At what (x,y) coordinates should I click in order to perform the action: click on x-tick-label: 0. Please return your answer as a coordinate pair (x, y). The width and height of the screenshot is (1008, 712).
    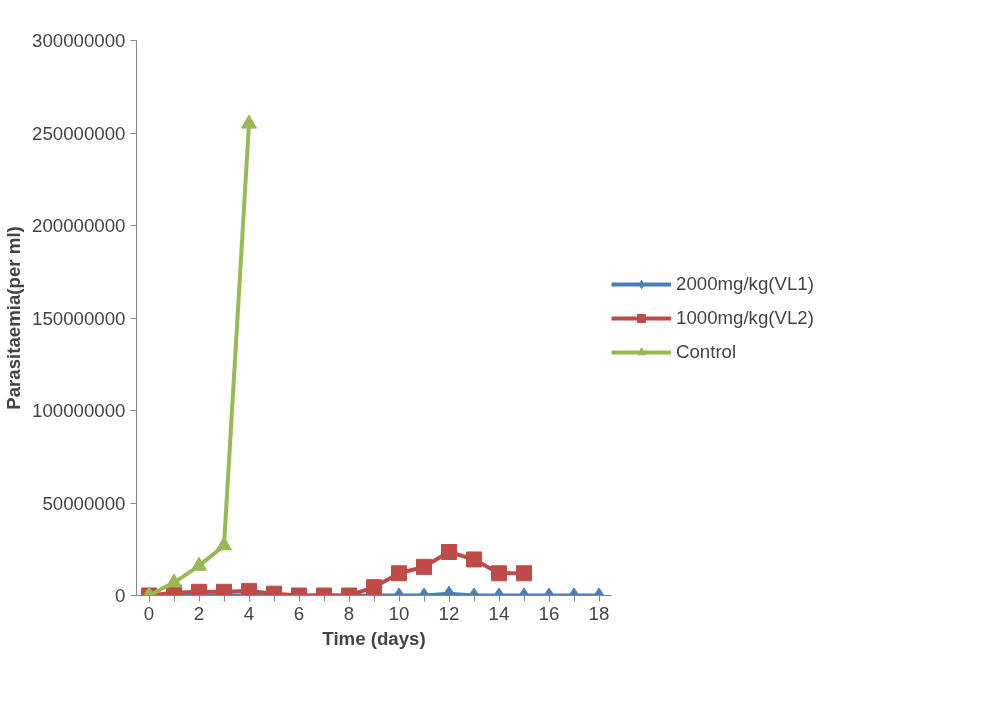
    Looking at the image, I should click on (149, 613).